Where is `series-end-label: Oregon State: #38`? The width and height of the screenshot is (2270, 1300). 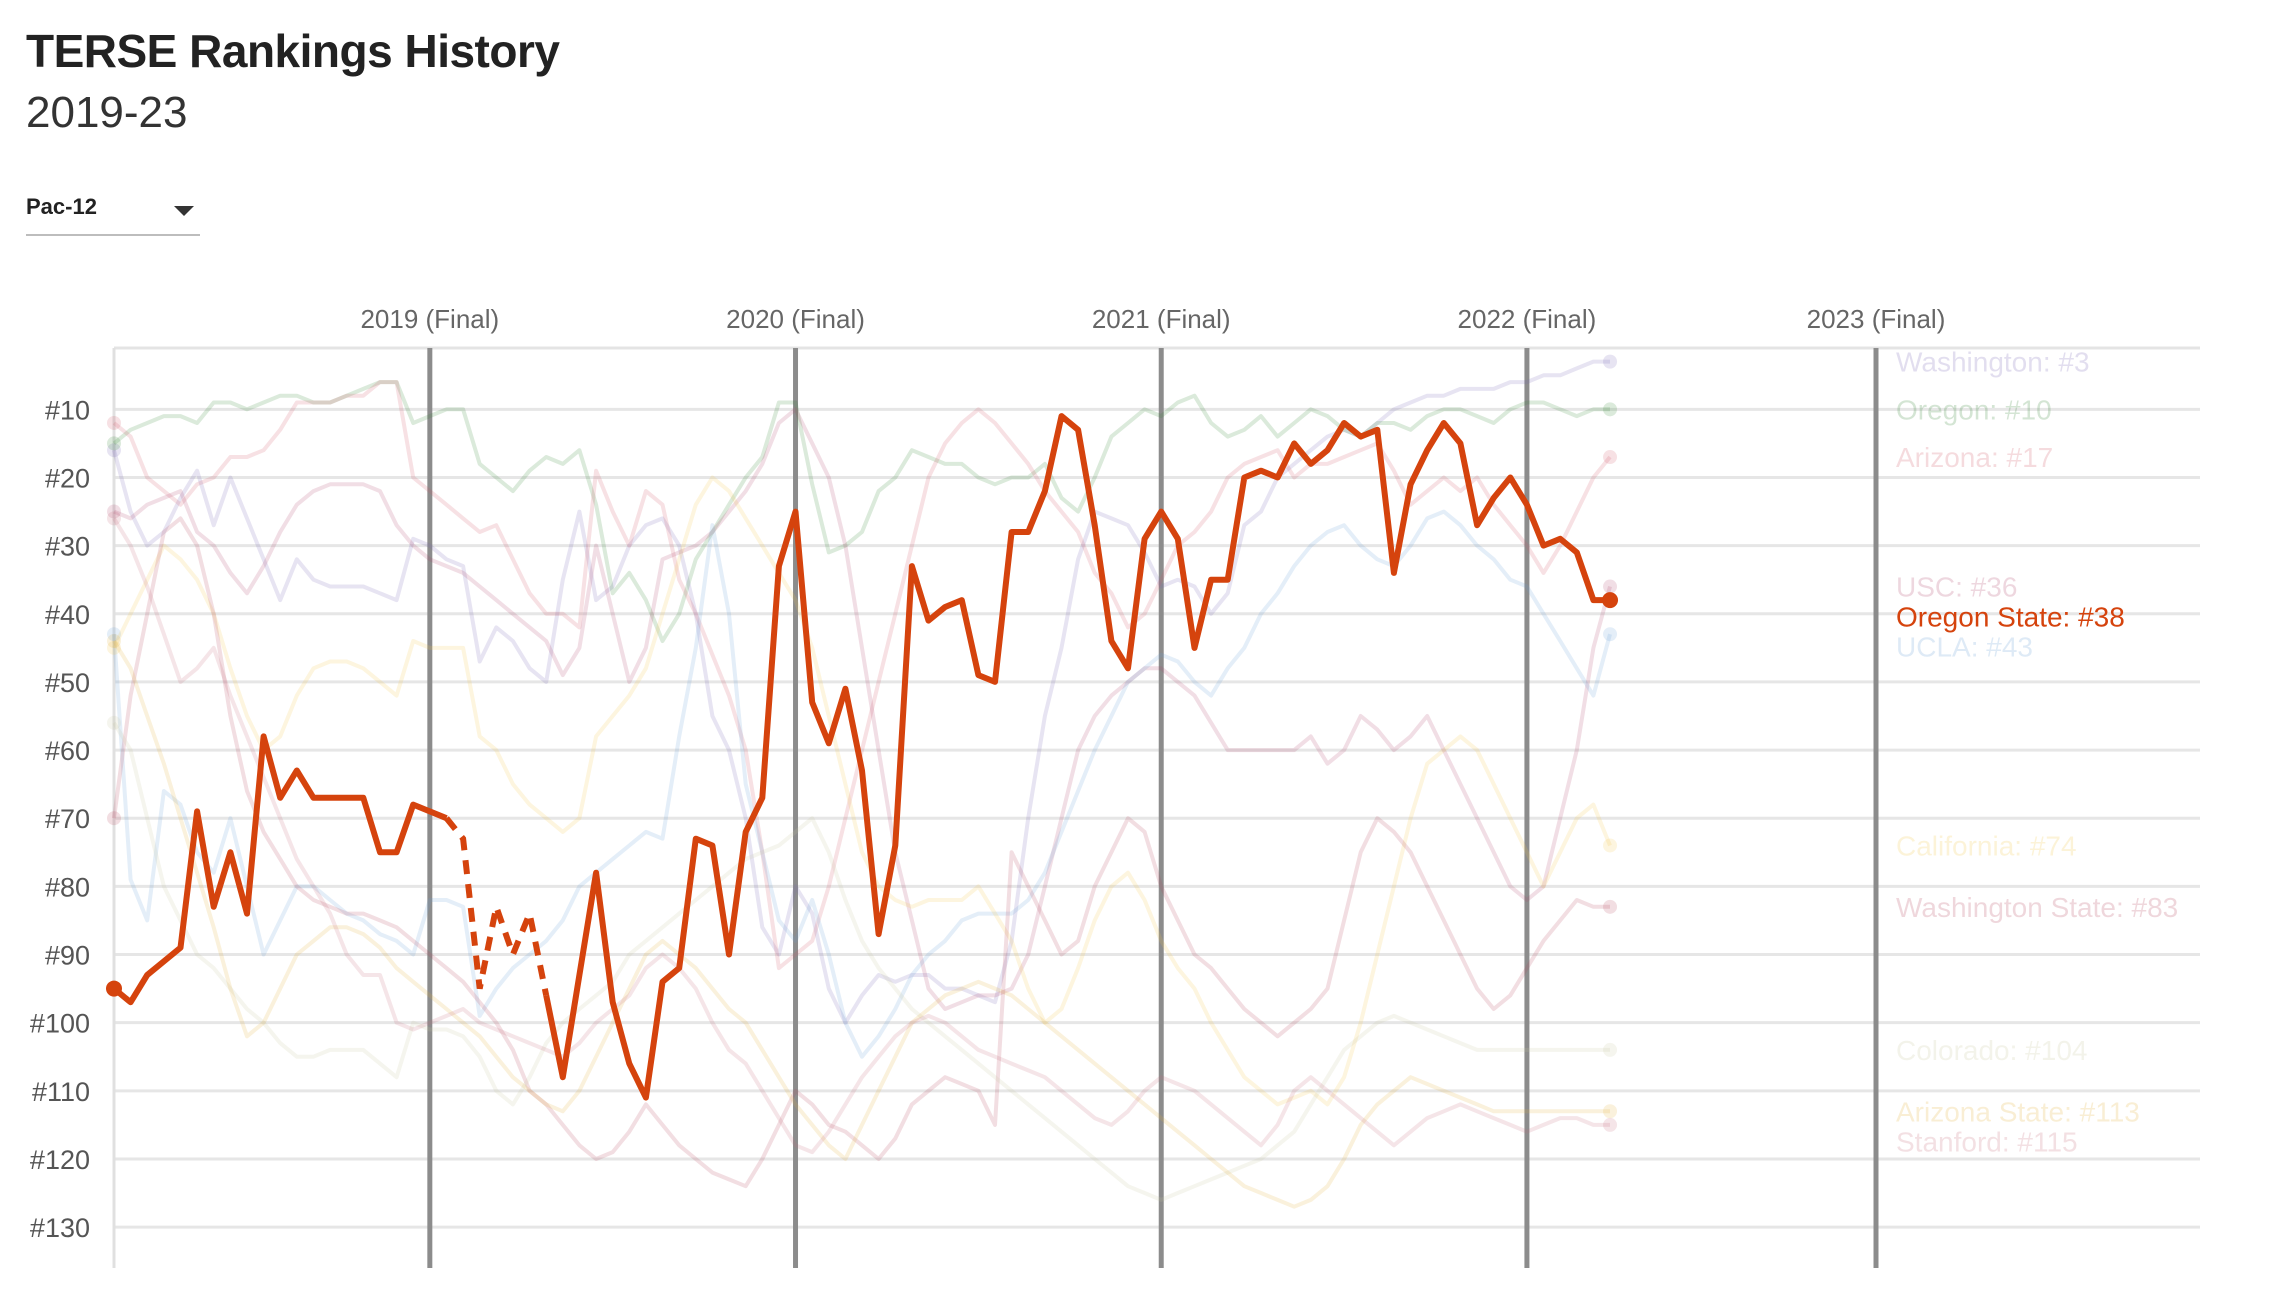
series-end-label: Oregon State: #38 is located at coordinates (2010, 617).